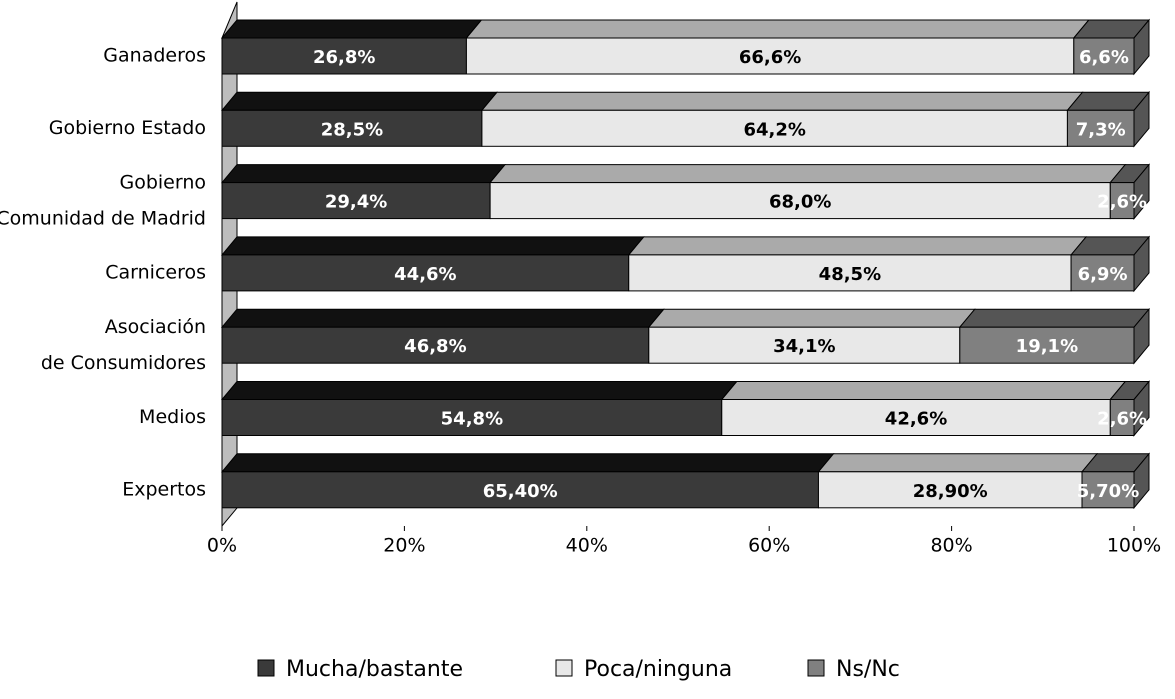  I want to click on data-label: 48,5%, so click(850, 274).